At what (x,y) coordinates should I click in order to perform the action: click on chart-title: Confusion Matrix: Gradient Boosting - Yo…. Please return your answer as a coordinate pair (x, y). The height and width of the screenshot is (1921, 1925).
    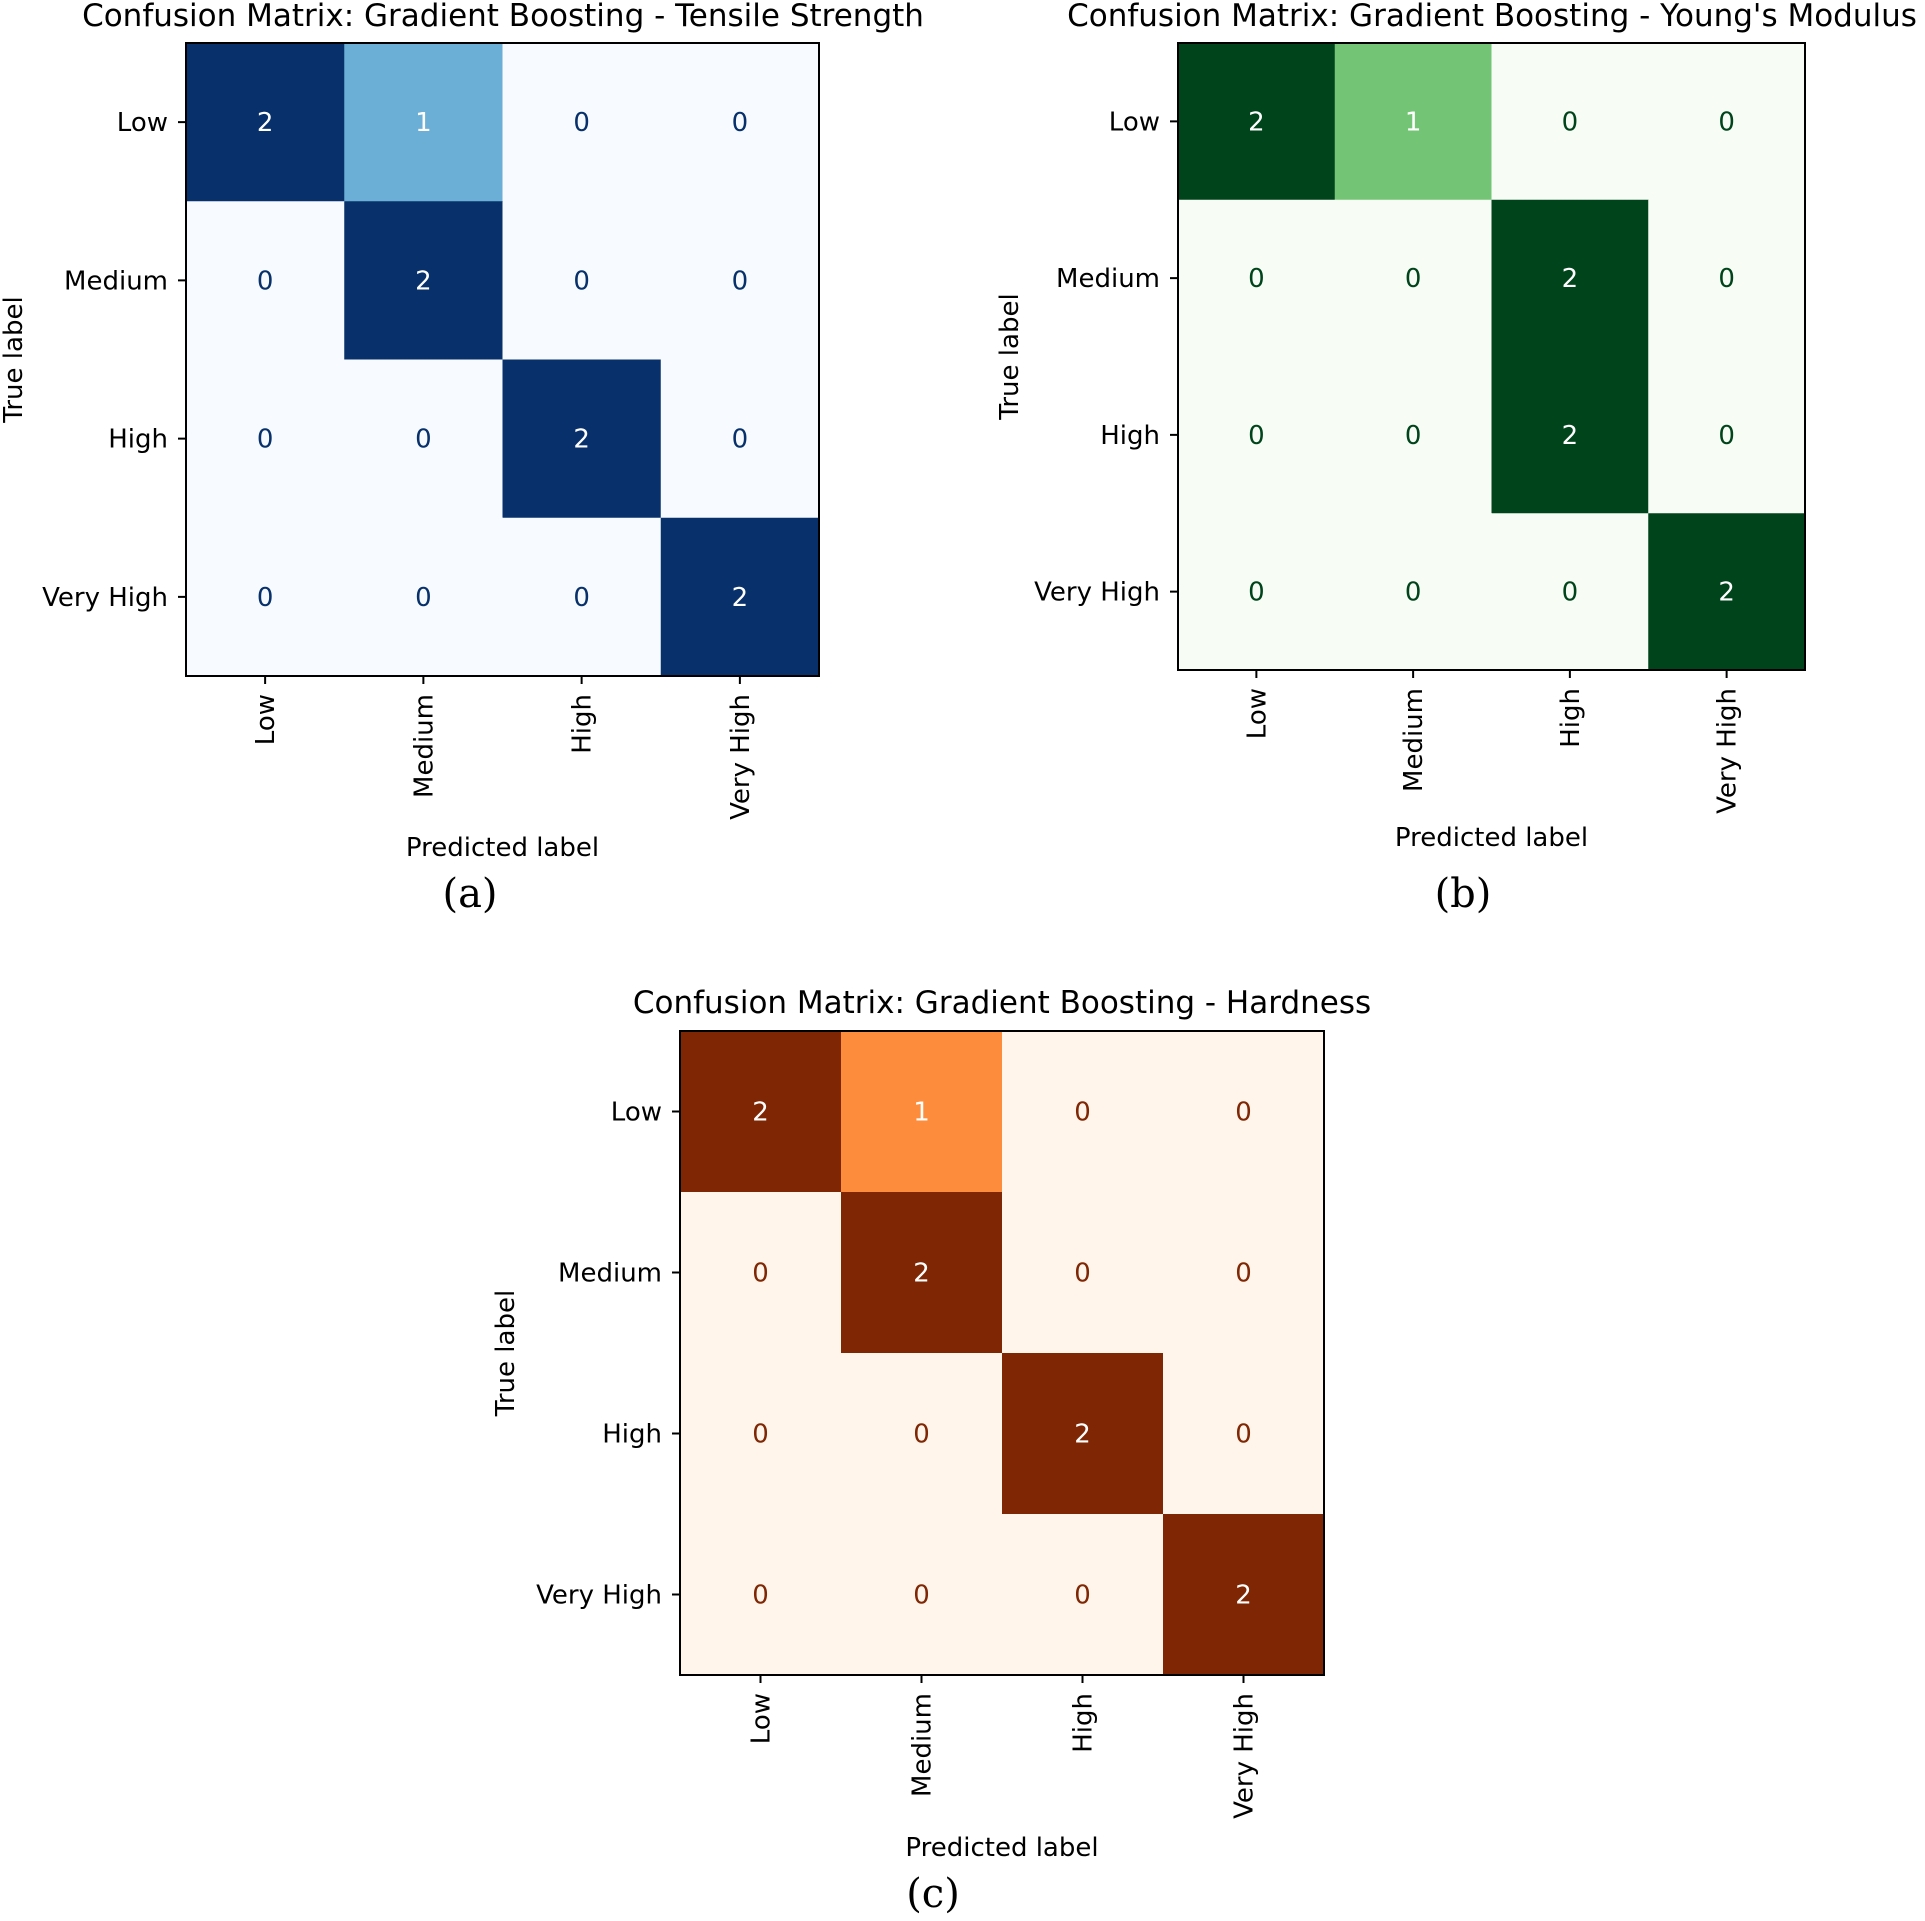
    Looking at the image, I should click on (1492, 17).